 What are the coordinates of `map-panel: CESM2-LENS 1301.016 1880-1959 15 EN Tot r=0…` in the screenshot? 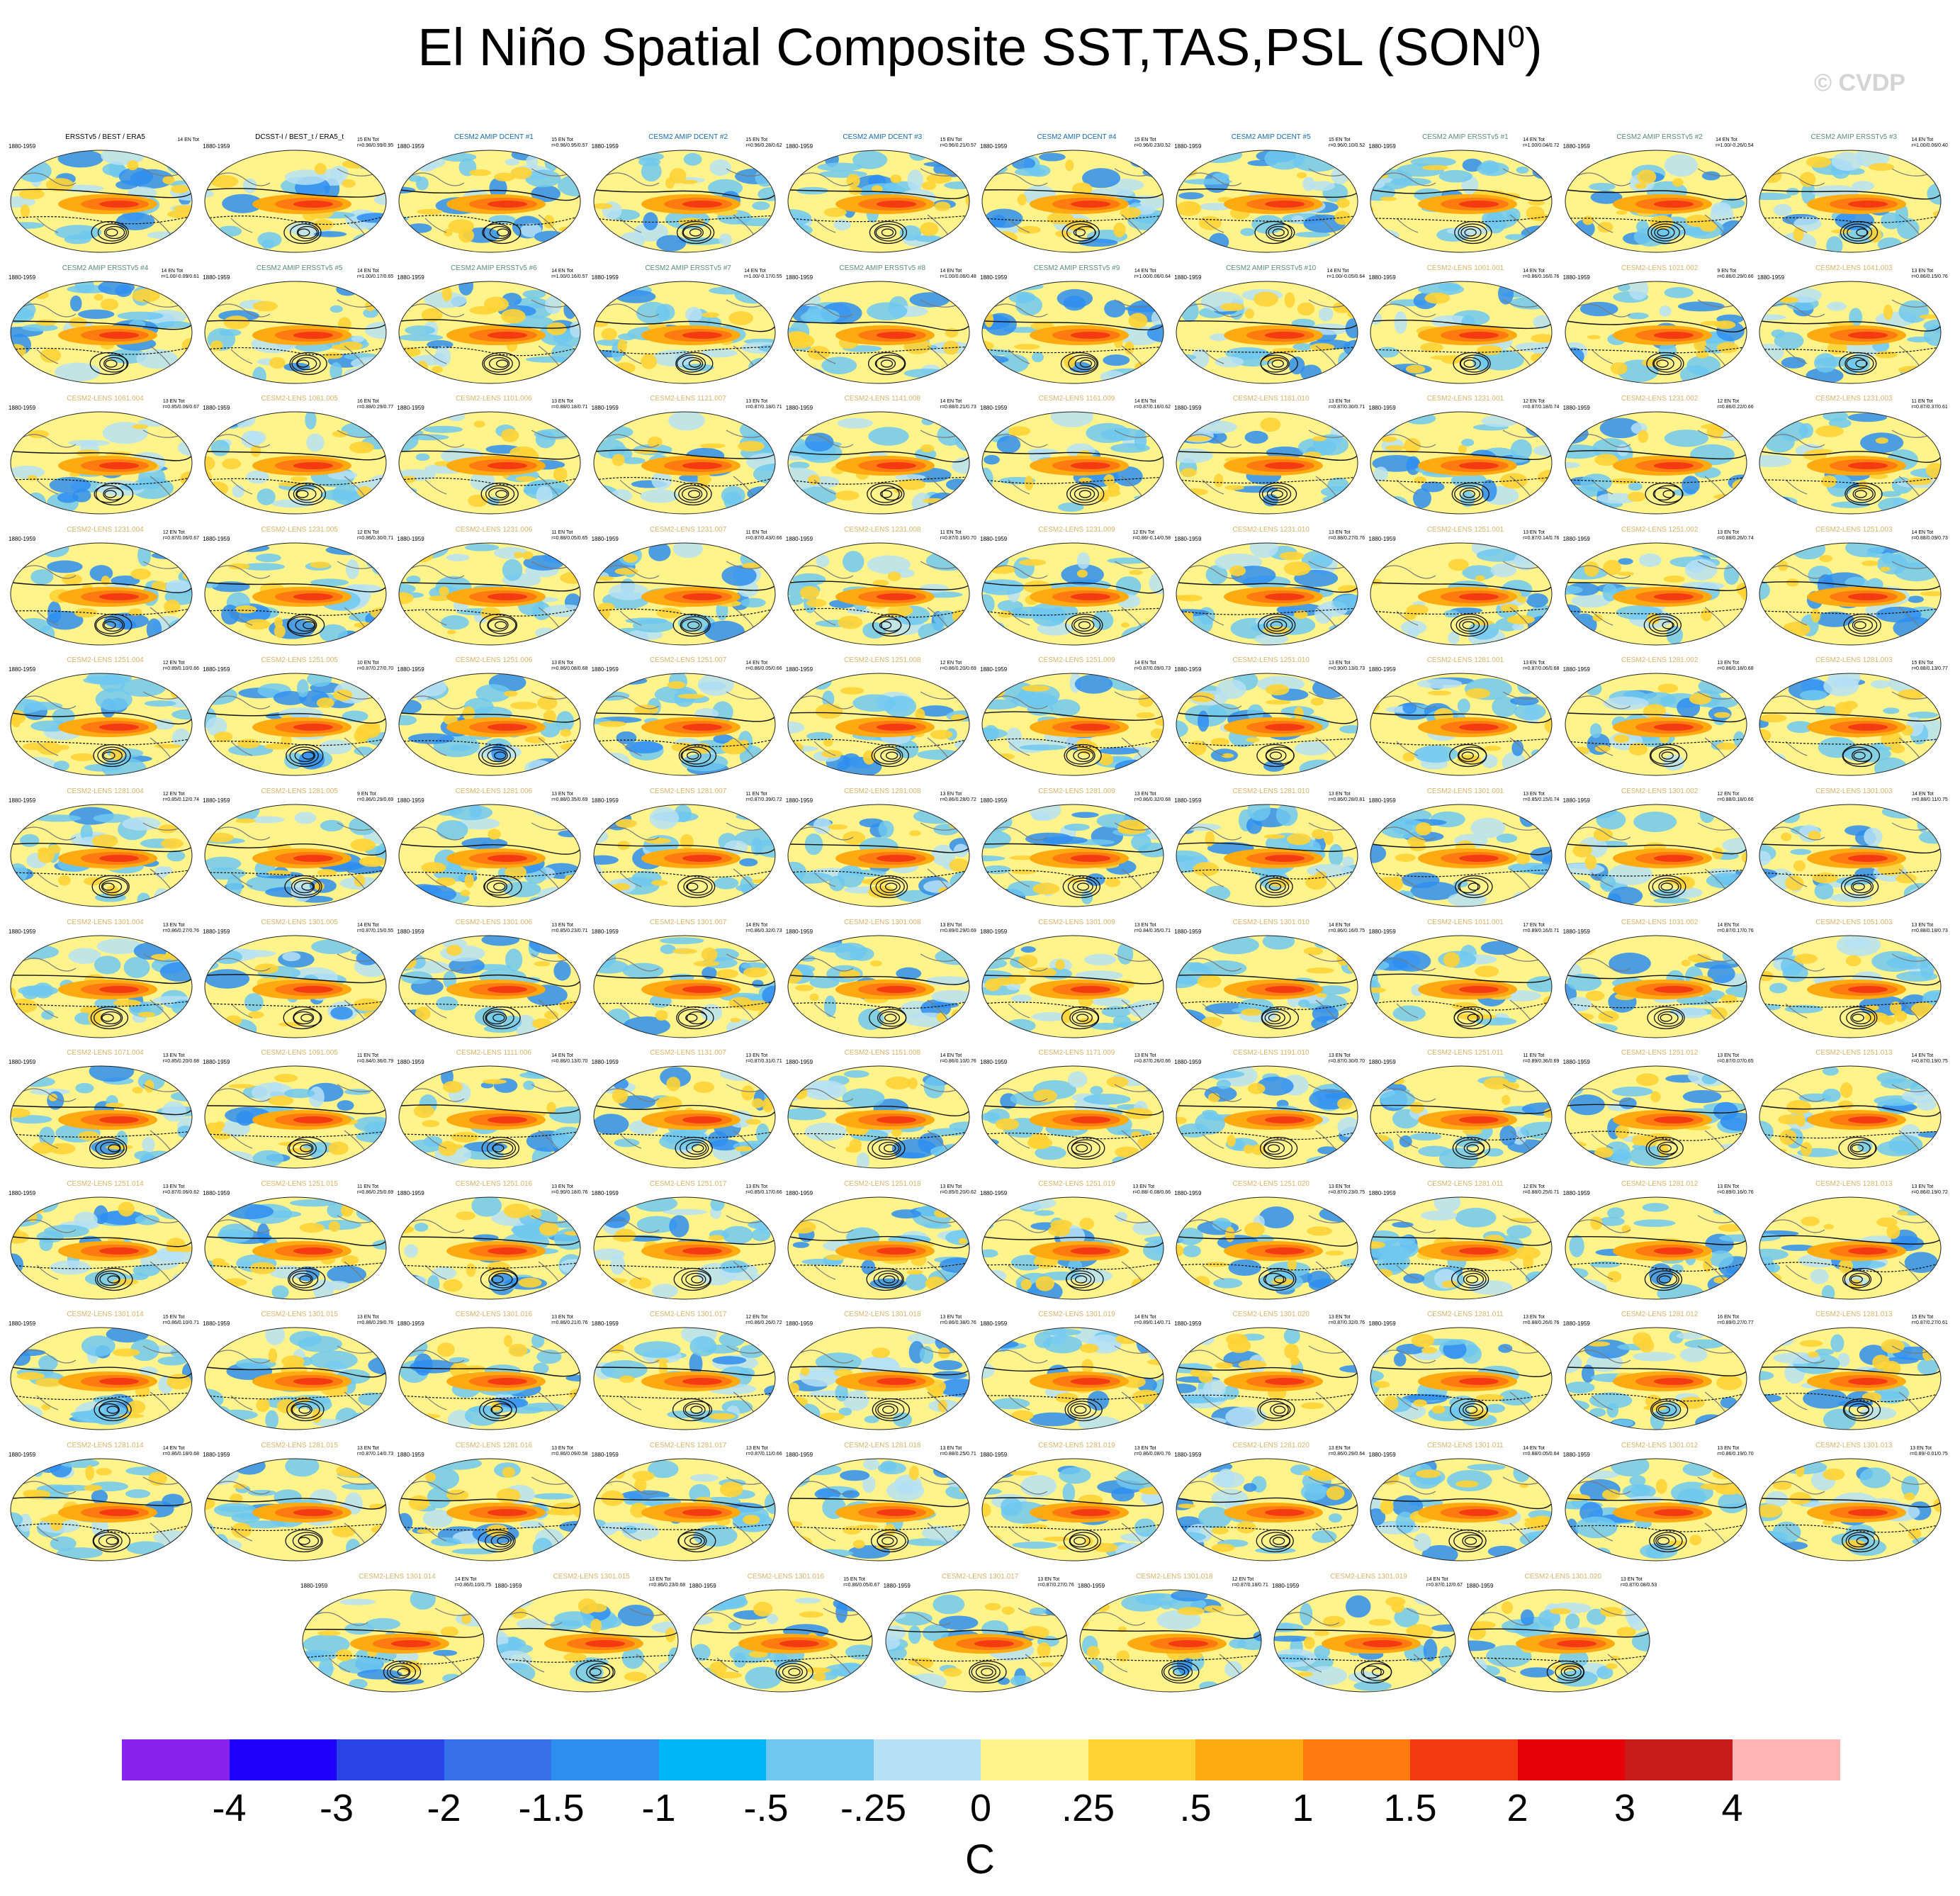 It's located at (786, 1636).